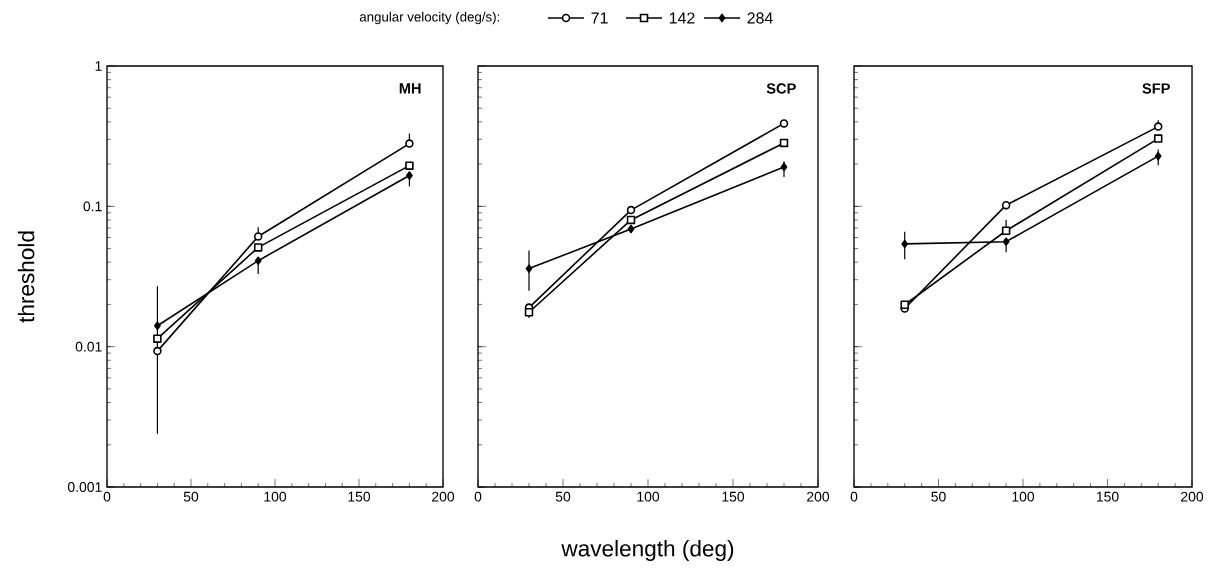 This screenshot has height=588, width=1217. Describe the element at coordinates (26, 277) in the screenshot. I see `y-axis-title: threshold` at that location.